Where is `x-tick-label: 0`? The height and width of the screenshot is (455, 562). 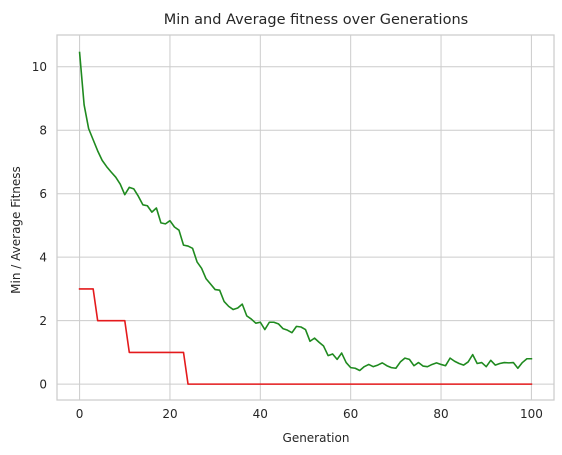
x-tick-label: 0 is located at coordinates (80, 414).